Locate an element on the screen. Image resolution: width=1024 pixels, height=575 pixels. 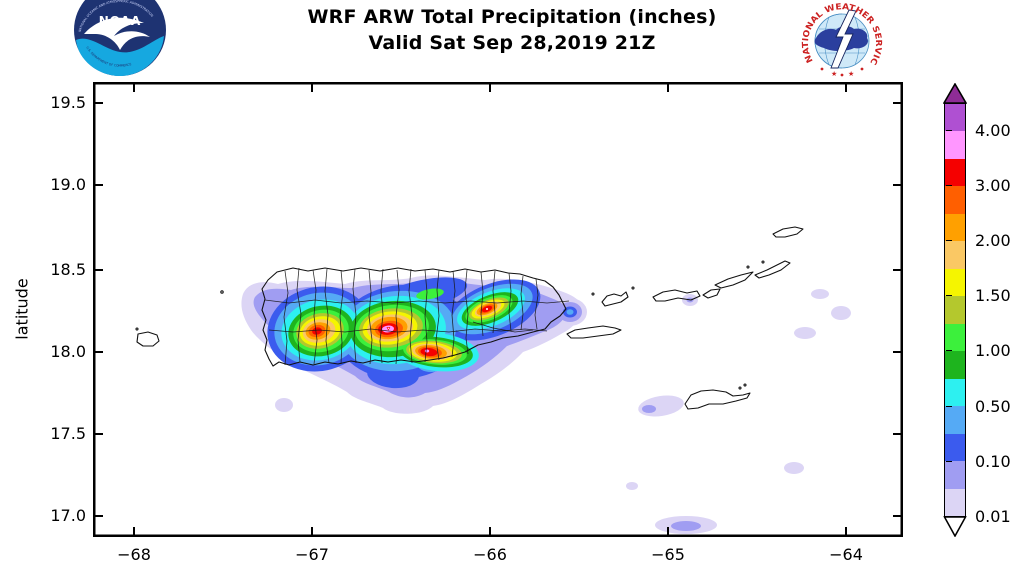
y-tick-label: 17.5 is located at coordinates (68, 433).